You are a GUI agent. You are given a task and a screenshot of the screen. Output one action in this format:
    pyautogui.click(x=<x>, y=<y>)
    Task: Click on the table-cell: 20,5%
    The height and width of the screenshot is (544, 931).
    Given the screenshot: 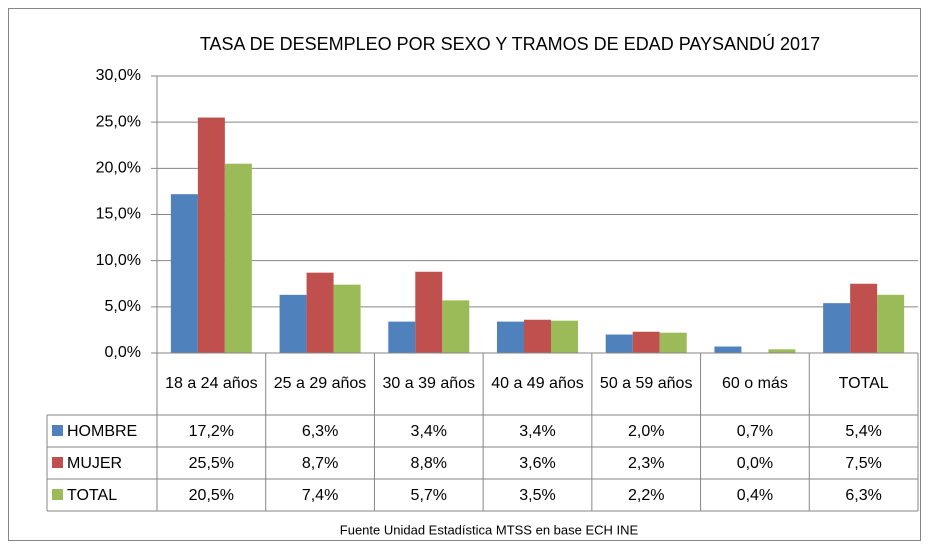 What is the action you would take?
    pyautogui.click(x=211, y=495)
    